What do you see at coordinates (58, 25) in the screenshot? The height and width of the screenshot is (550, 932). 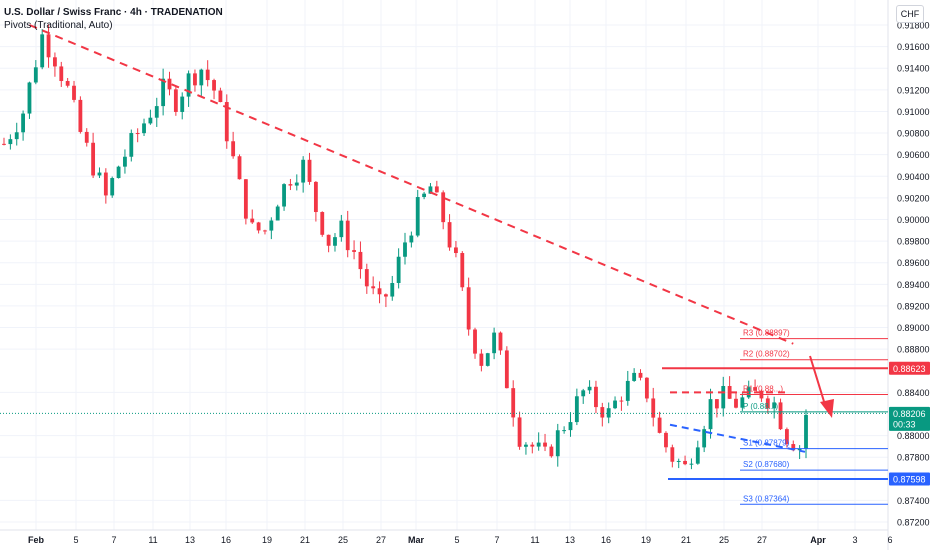 I see `indicator-label: Pivots (Traditional, Auto)` at bounding box center [58, 25].